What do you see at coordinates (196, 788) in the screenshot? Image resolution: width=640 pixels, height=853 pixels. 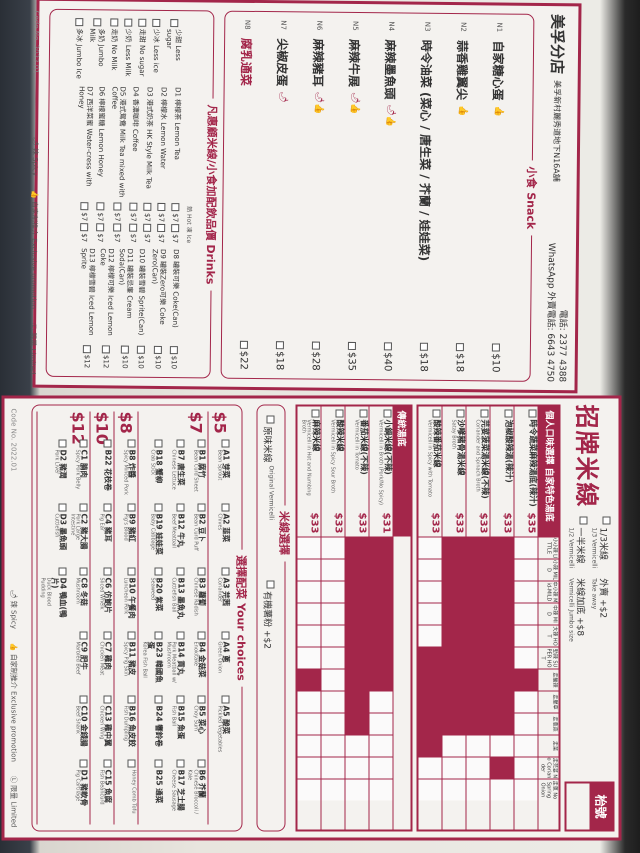 I see `choice-item: B6 芥蘭 Chinese Broccoli / Kale` at bounding box center [196, 788].